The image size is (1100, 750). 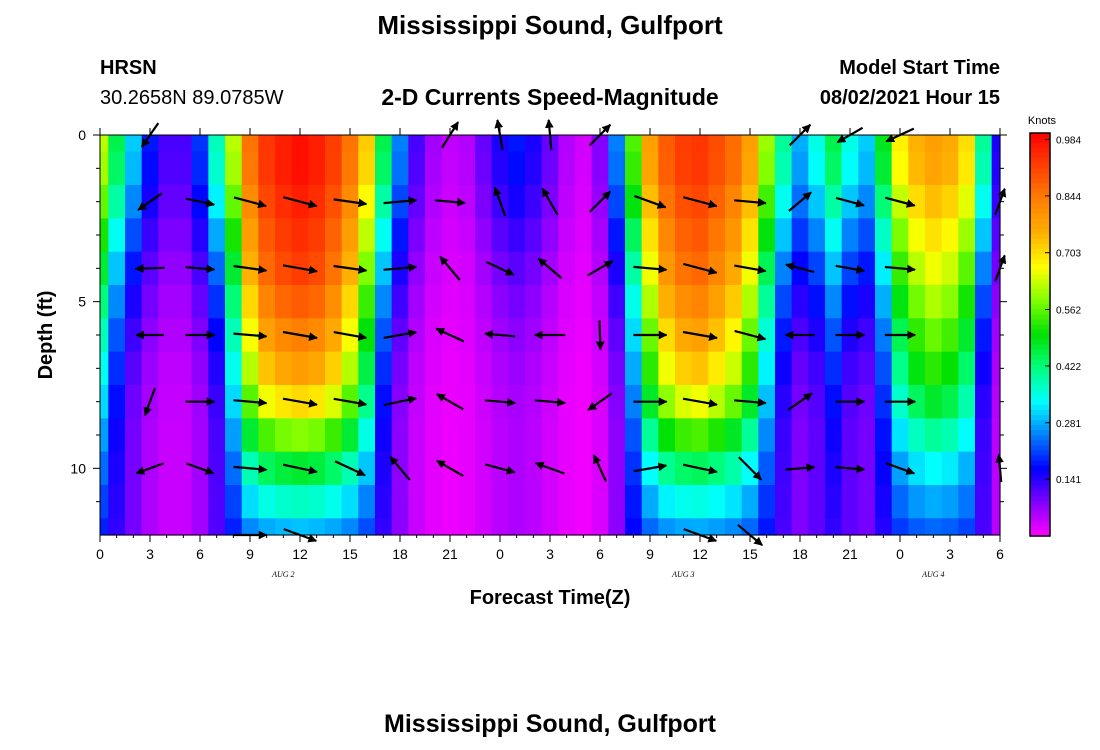 What do you see at coordinates (282, 574) in the screenshot?
I see `date-label: AUG 2` at bounding box center [282, 574].